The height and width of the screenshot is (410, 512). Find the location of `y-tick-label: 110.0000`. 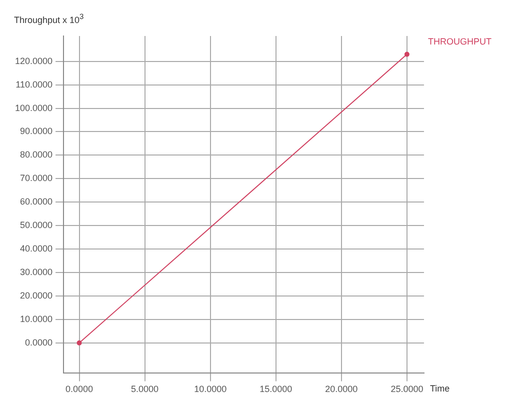

y-tick-label: 110.0000 is located at coordinates (34, 84).